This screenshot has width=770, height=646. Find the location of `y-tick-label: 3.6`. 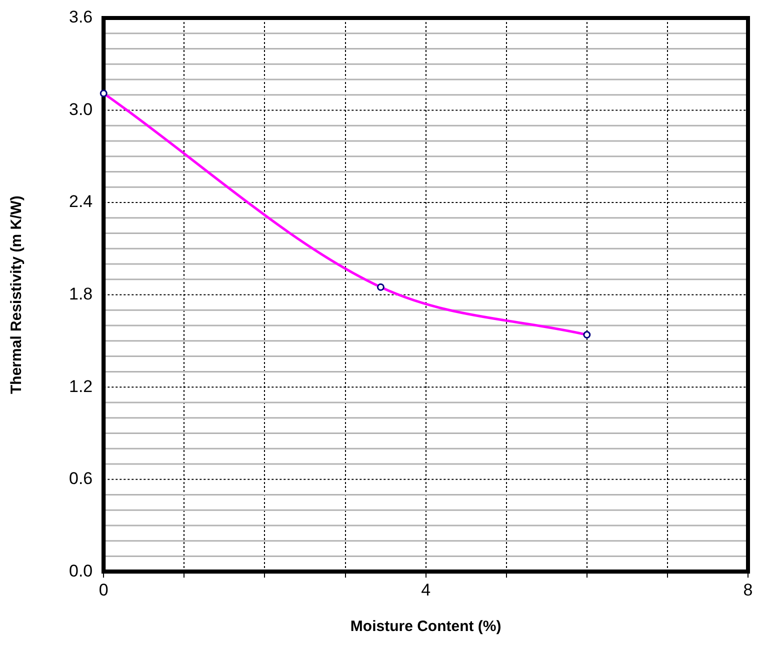

y-tick-label: 3.6 is located at coordinates (80, 17).